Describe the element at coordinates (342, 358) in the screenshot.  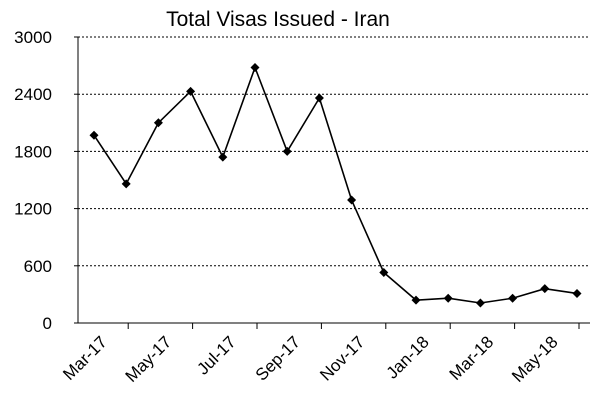
I see `x-tick-label: Nov-17` at that location.